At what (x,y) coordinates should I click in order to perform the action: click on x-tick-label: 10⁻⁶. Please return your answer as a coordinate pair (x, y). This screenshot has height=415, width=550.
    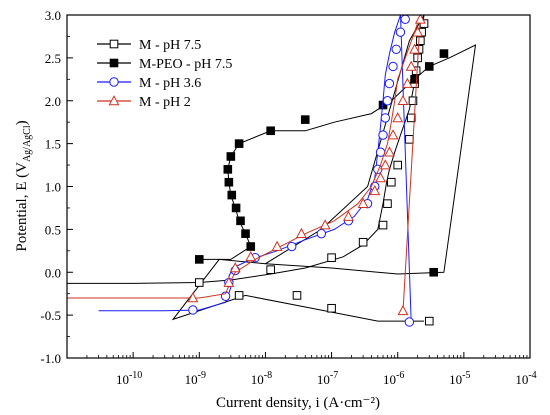
    Looking at the image, I should click on (393, 378).